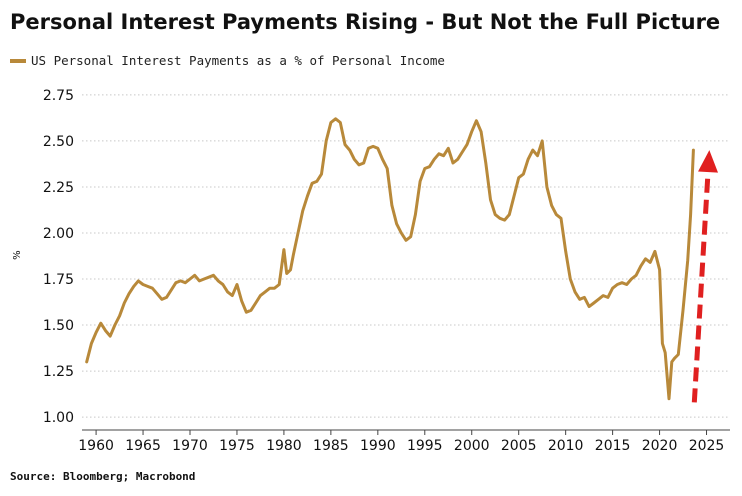 Image resolution: width=742 pixels, height=496 pixels. What do you see at coordinates (103, 476) in the screenshot?
I see `source-note: Source: Bloomberg; Macrobond` at bounding box center [103, 476].